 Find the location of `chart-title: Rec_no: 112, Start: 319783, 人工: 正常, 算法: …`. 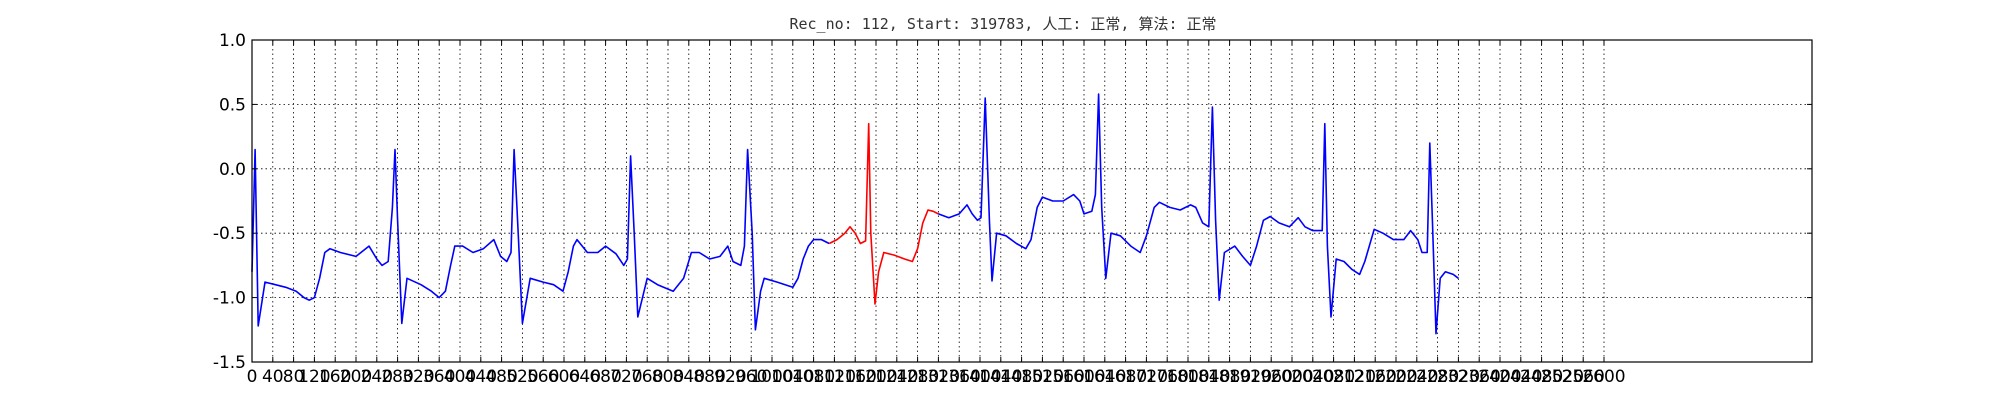

chart-title: Rec_no: 112, Start: 319783, 人工: 正常, 算法: … is located at coordinates (1002, 24).